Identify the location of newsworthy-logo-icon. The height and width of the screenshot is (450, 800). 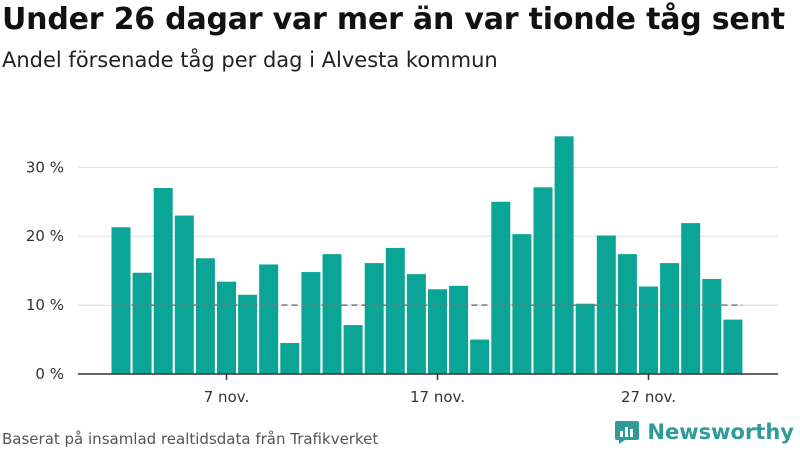
(627, 432).